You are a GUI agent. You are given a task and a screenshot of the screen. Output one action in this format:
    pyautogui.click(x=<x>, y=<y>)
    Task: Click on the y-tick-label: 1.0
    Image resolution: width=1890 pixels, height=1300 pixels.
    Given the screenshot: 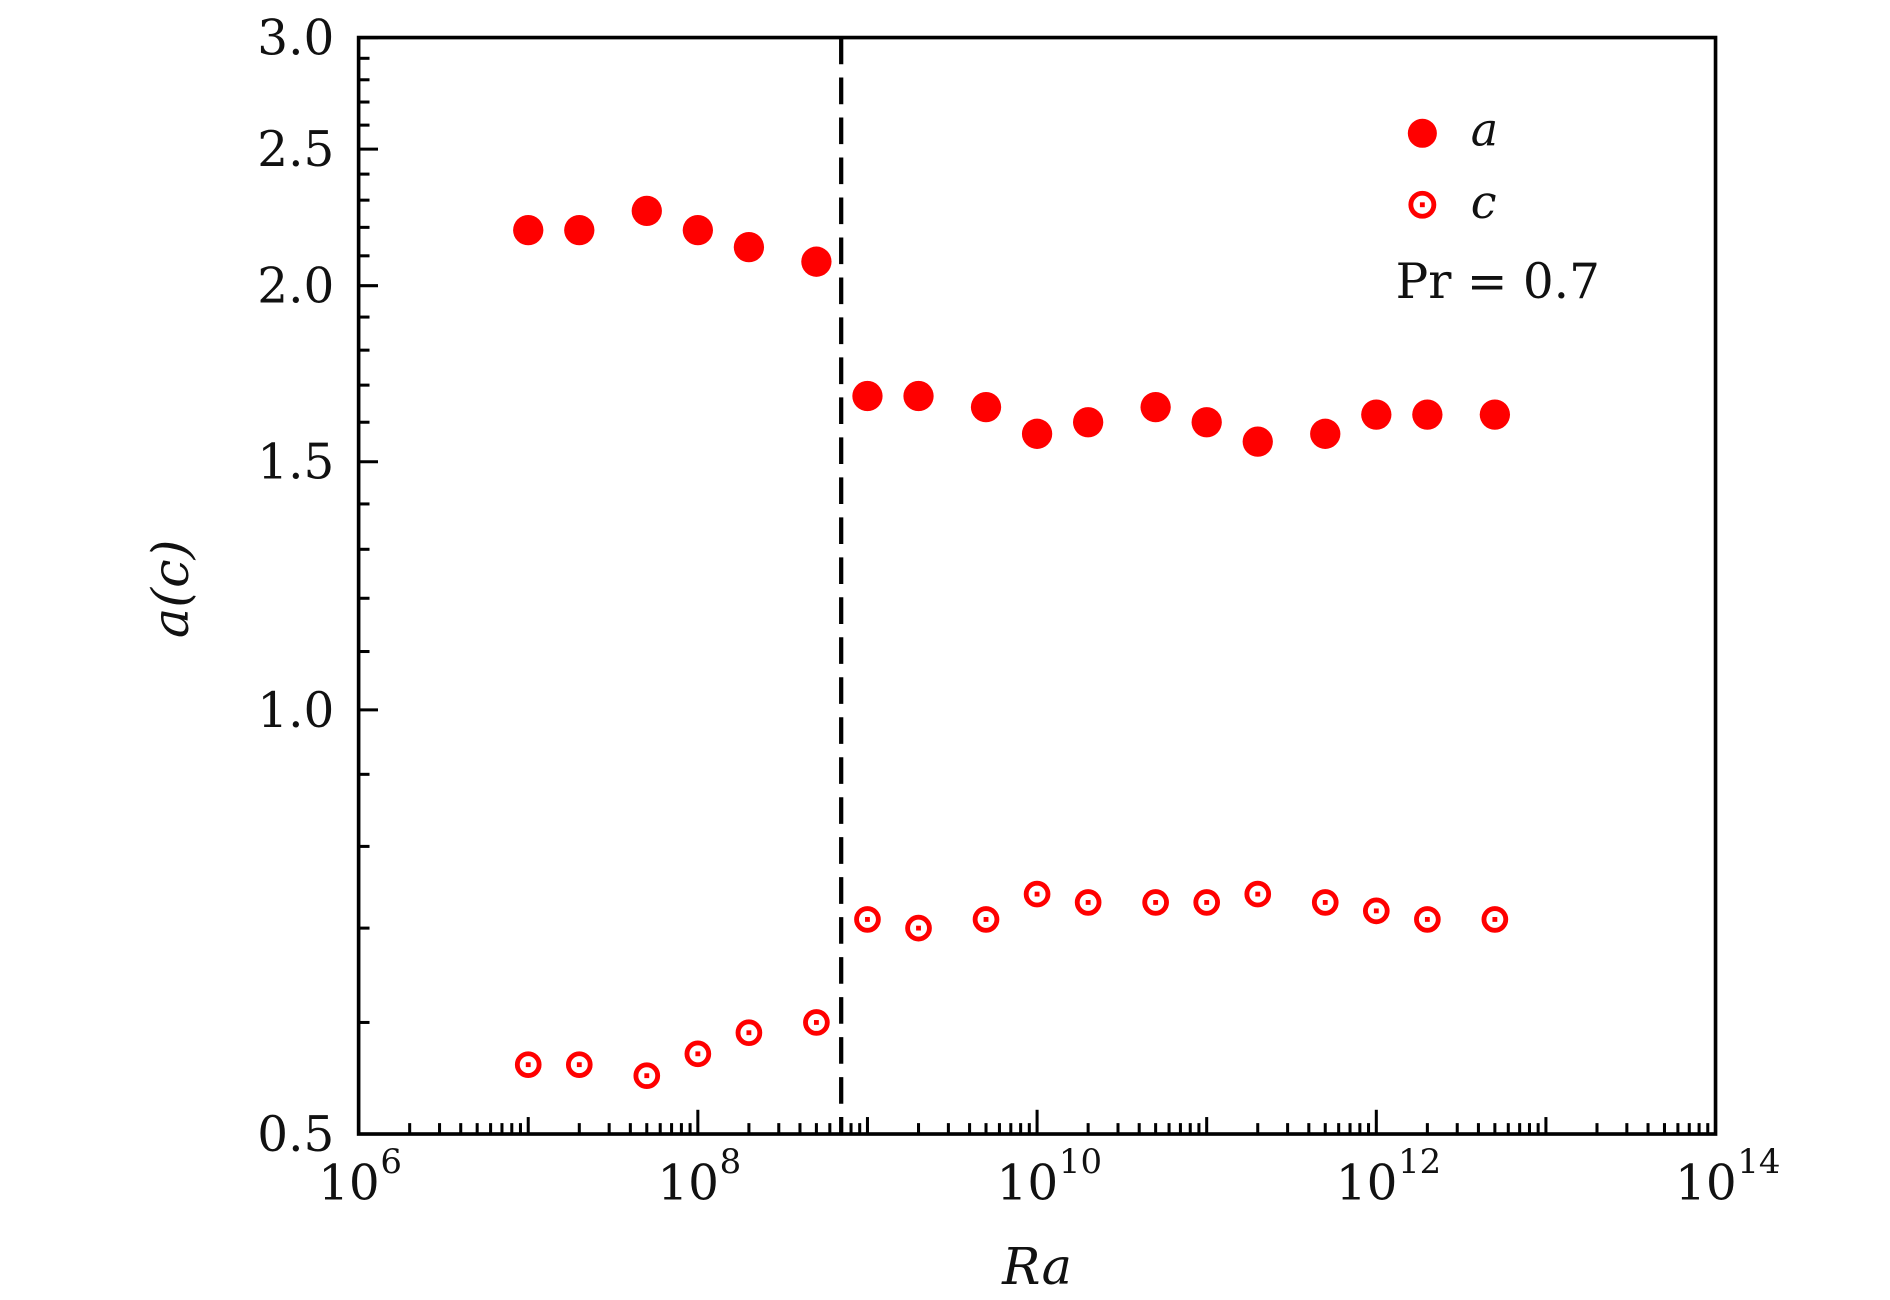 What is the action you would take?
    pyautogui.click(x=295, y=711)
    